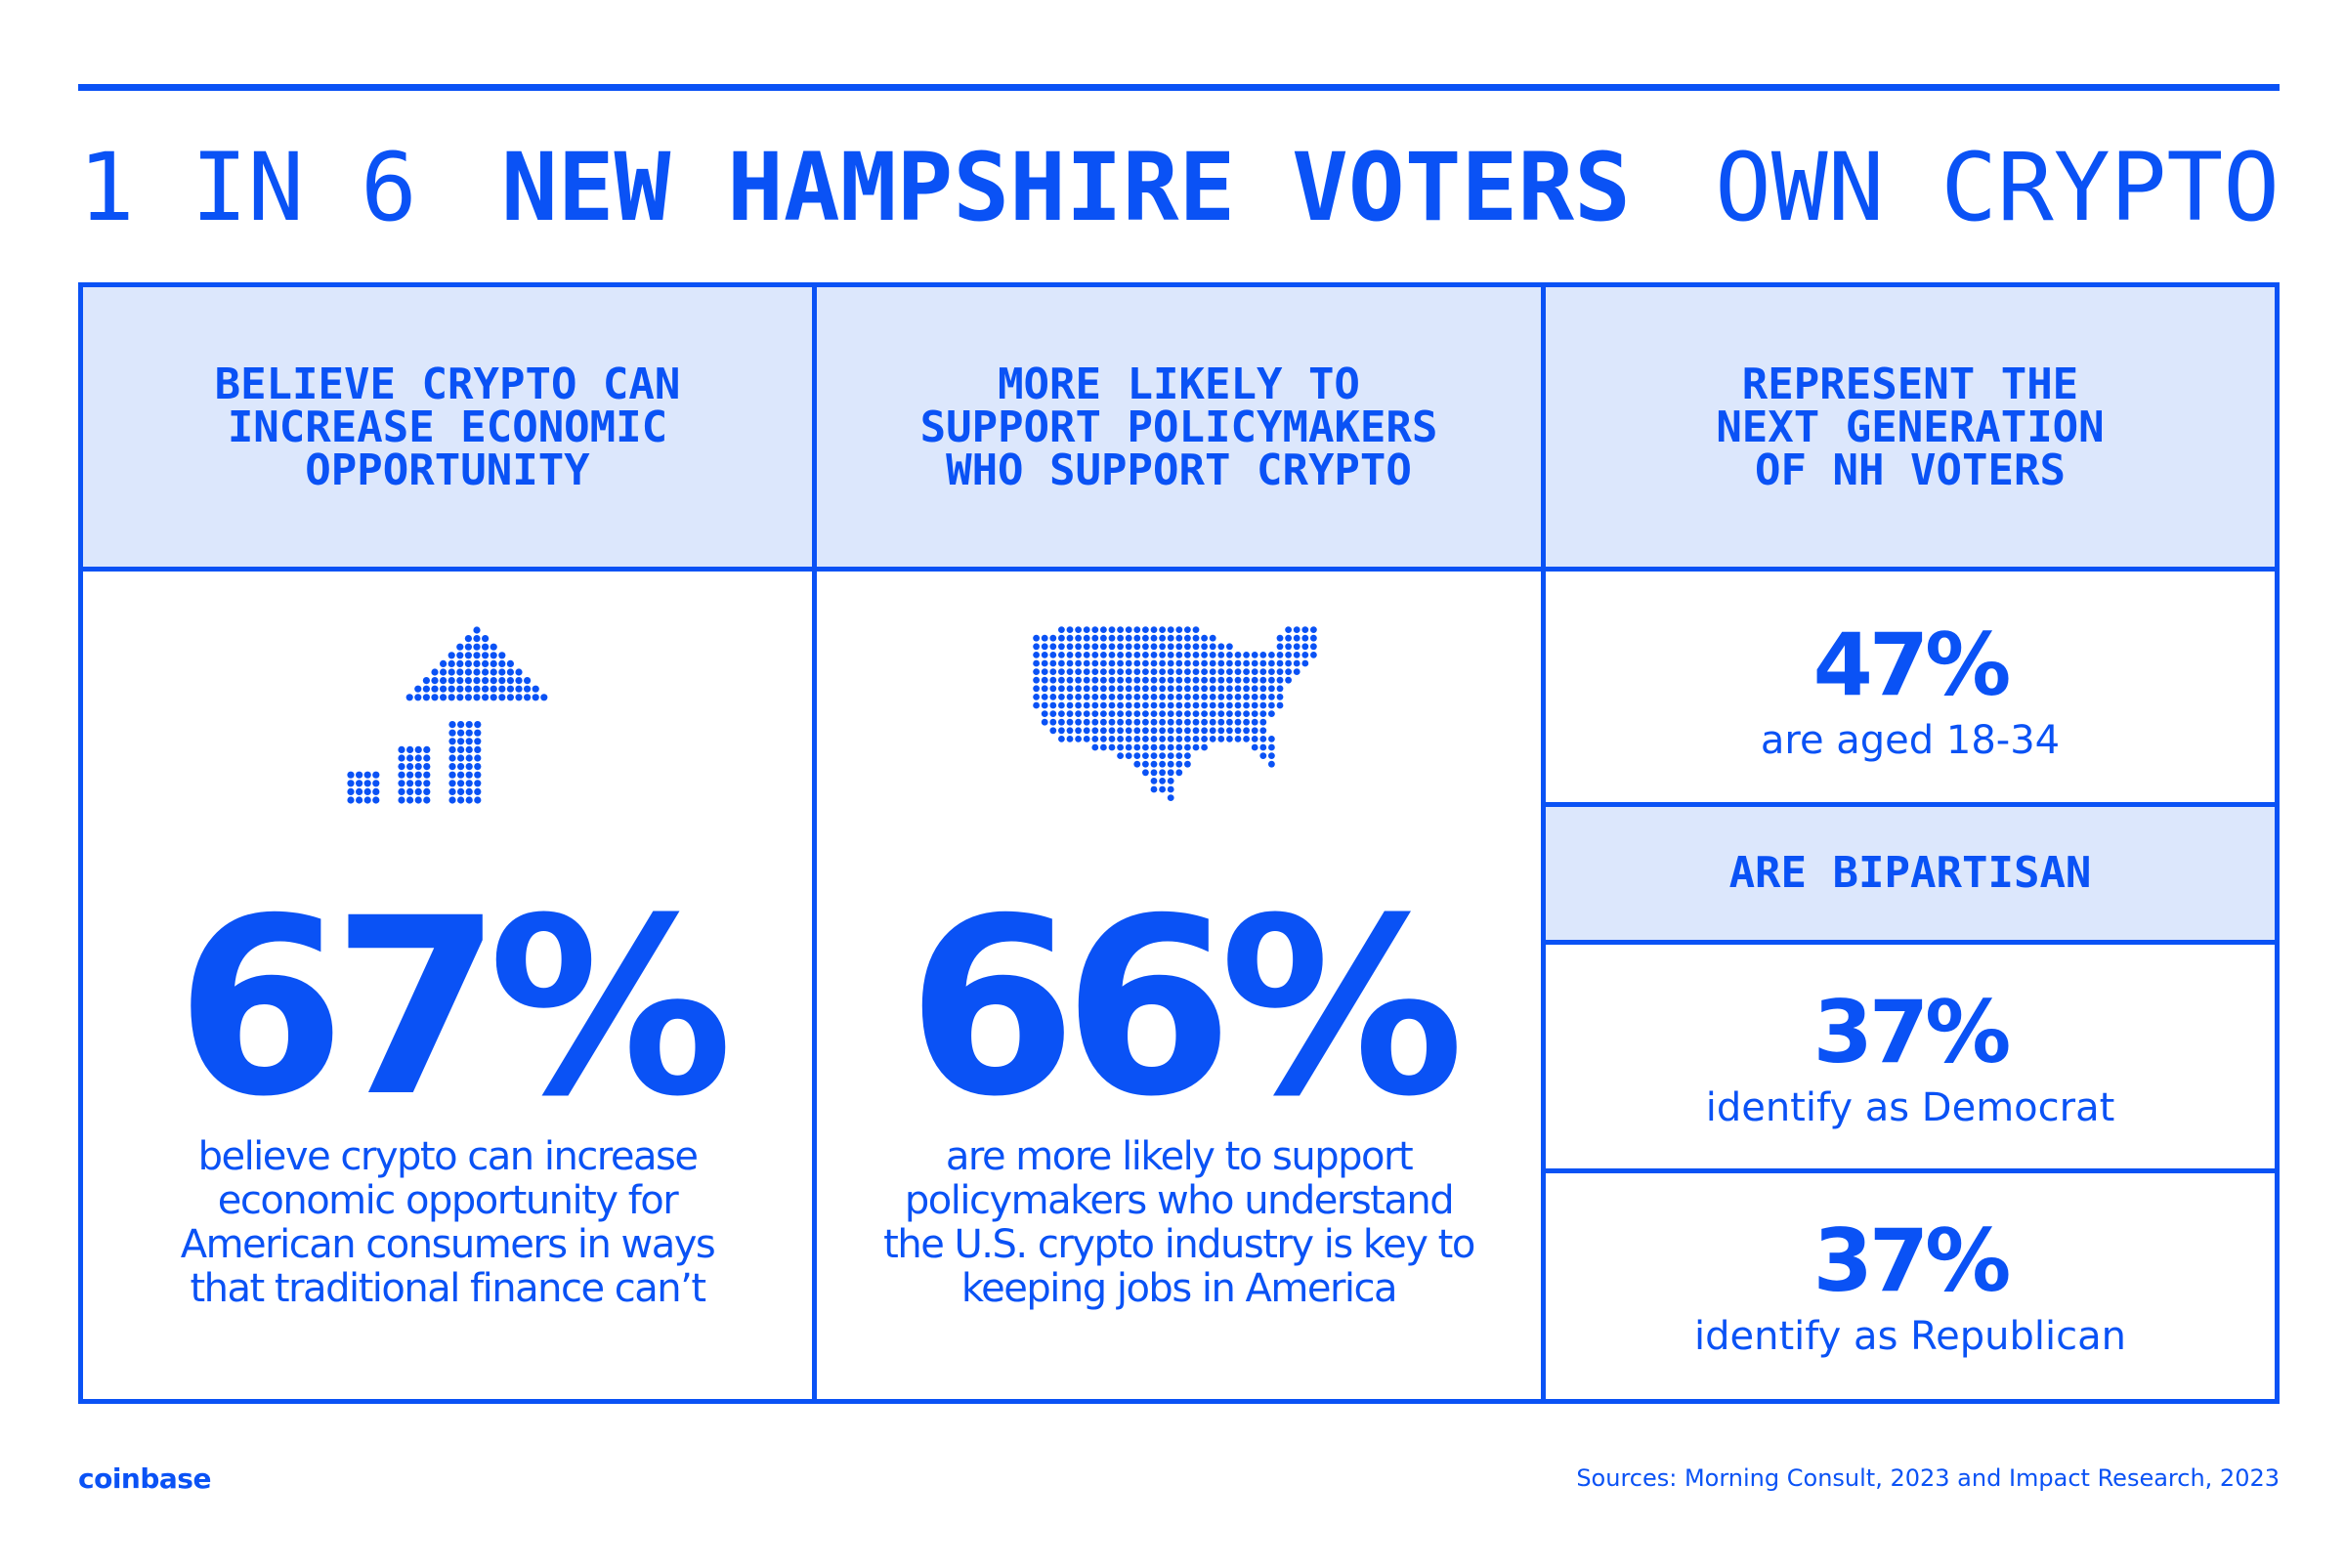  Describe the element at coordinates (247, 187) in the screenshot. I see `headline-ratio: 1 IN 6` at that location.